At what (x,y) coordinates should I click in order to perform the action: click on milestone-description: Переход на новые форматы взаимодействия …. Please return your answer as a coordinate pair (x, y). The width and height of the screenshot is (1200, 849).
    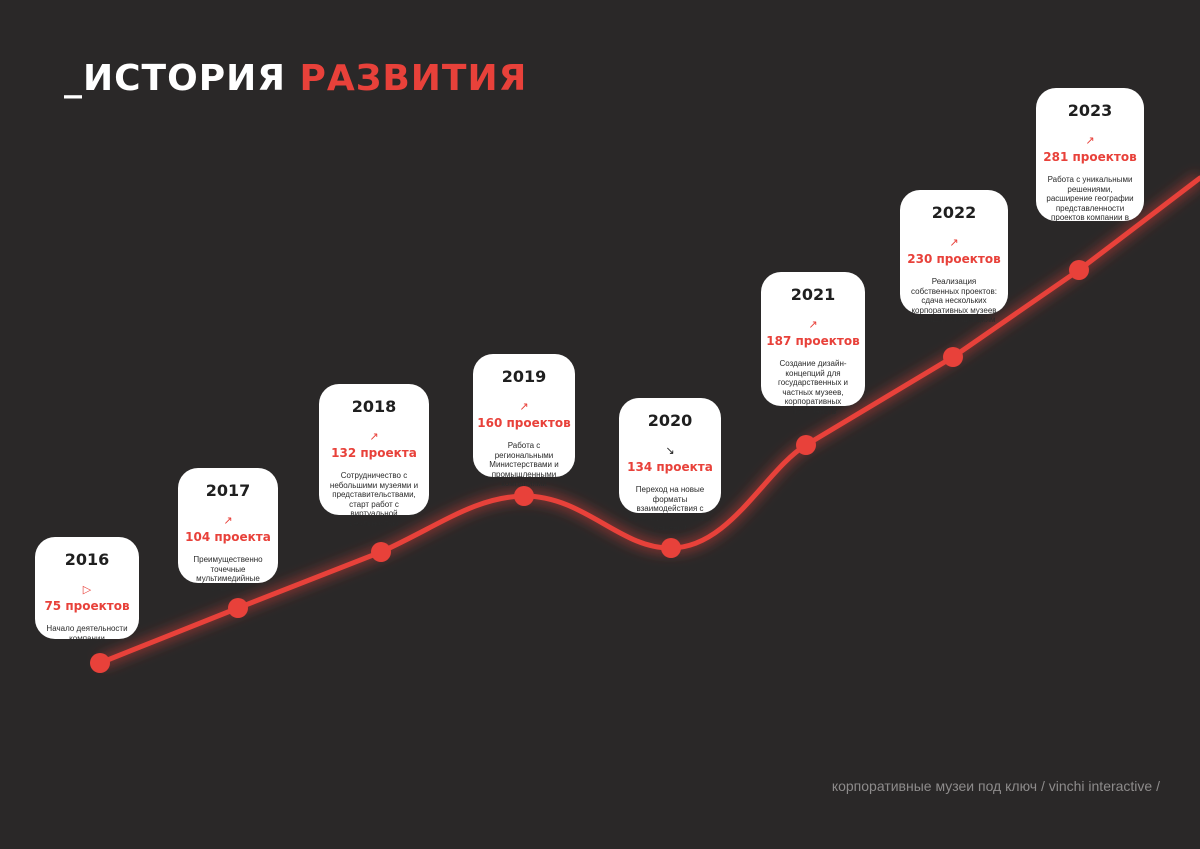
    Looking at the image, I should click on (670, 508).